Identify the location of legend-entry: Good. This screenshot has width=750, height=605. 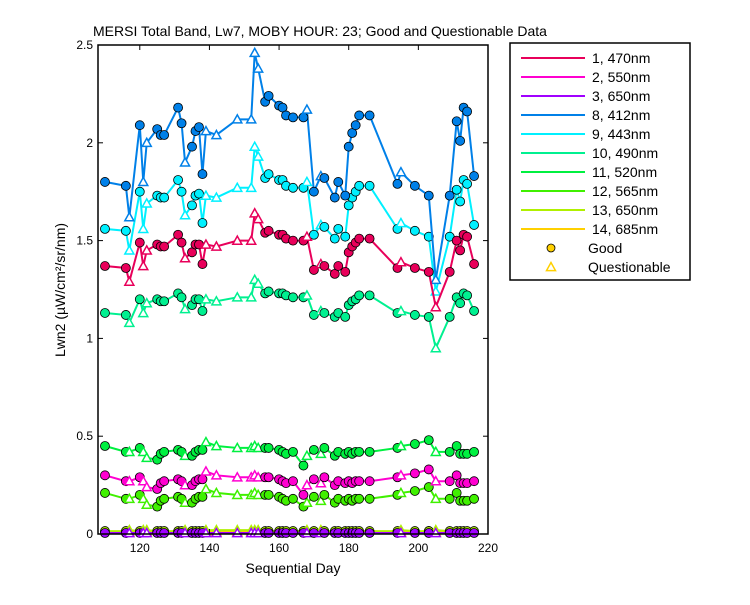
(584, 248).